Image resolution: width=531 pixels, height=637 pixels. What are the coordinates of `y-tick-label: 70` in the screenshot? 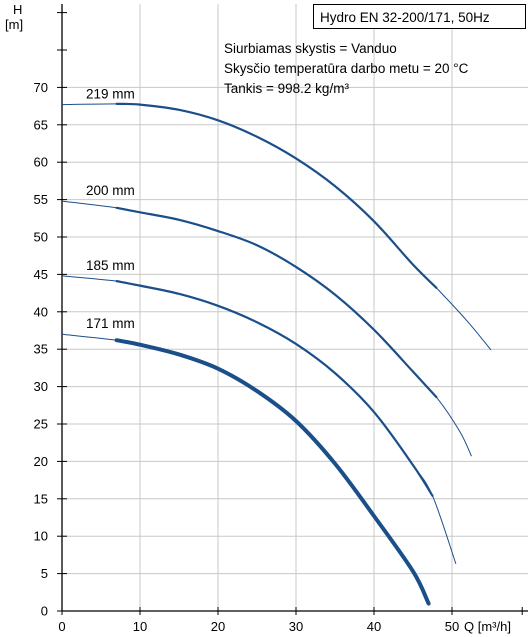 It's located at (41, 87).